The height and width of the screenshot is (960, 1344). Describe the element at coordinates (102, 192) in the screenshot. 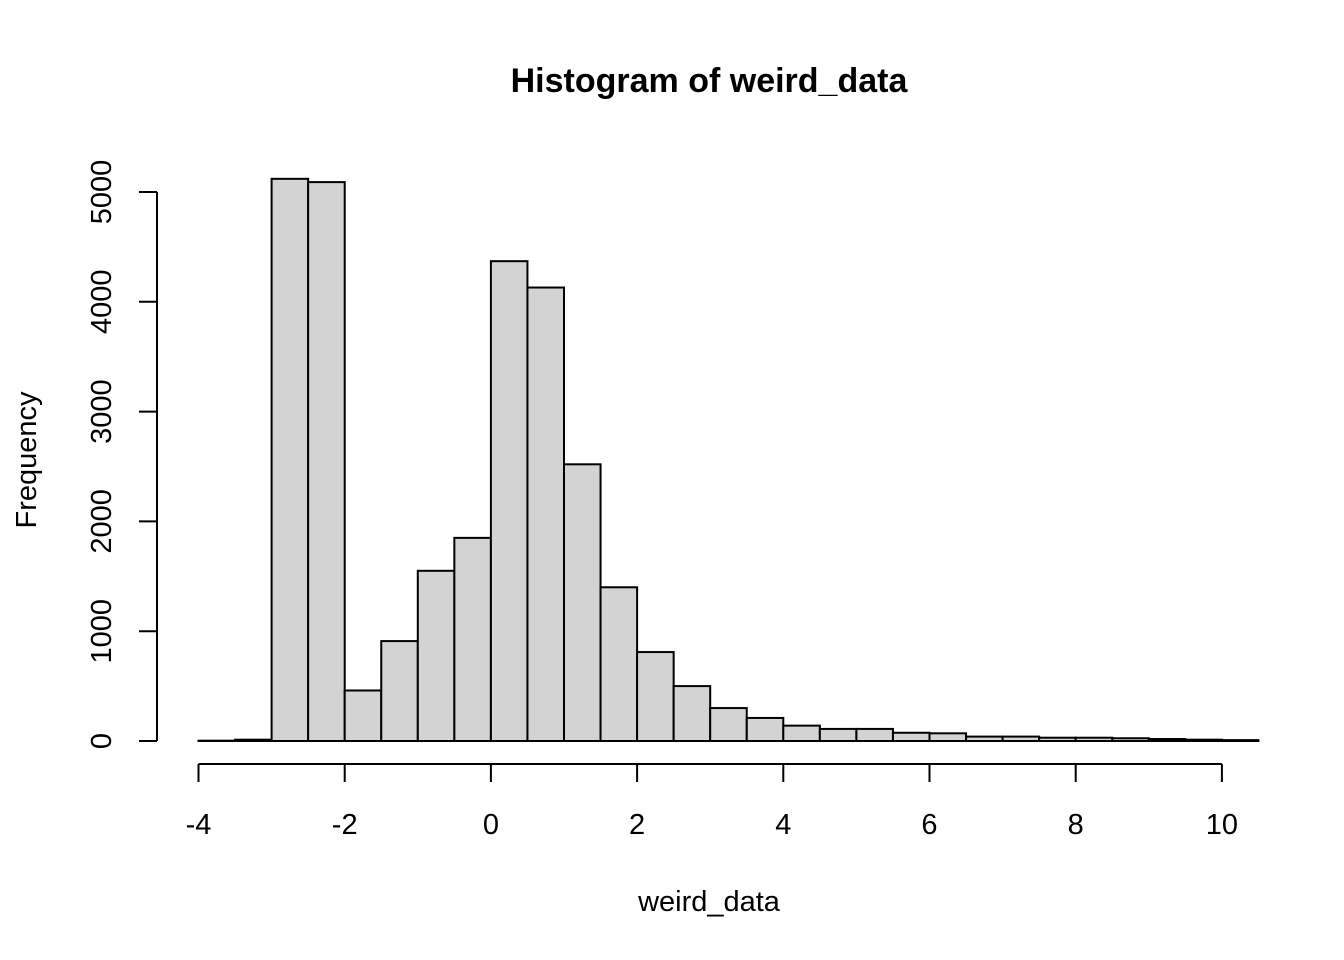

I see `y-tick-label-5: 5000` at that location.